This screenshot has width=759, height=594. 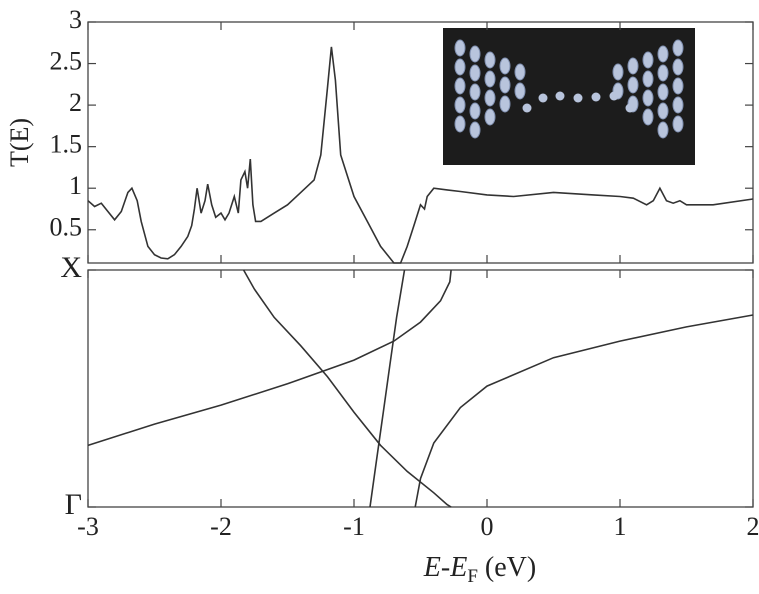 I want to click on x-tick-label: 2, so click(x=753, y=526).